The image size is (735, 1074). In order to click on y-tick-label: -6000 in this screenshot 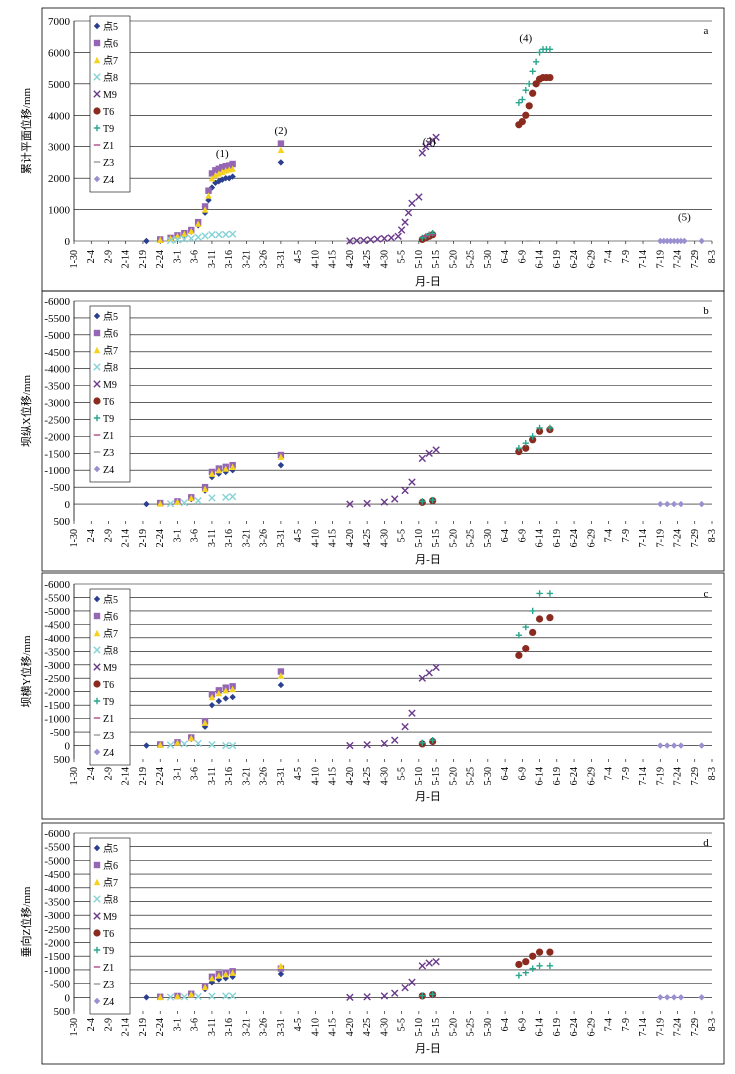, I will do `click(57, 834)`.